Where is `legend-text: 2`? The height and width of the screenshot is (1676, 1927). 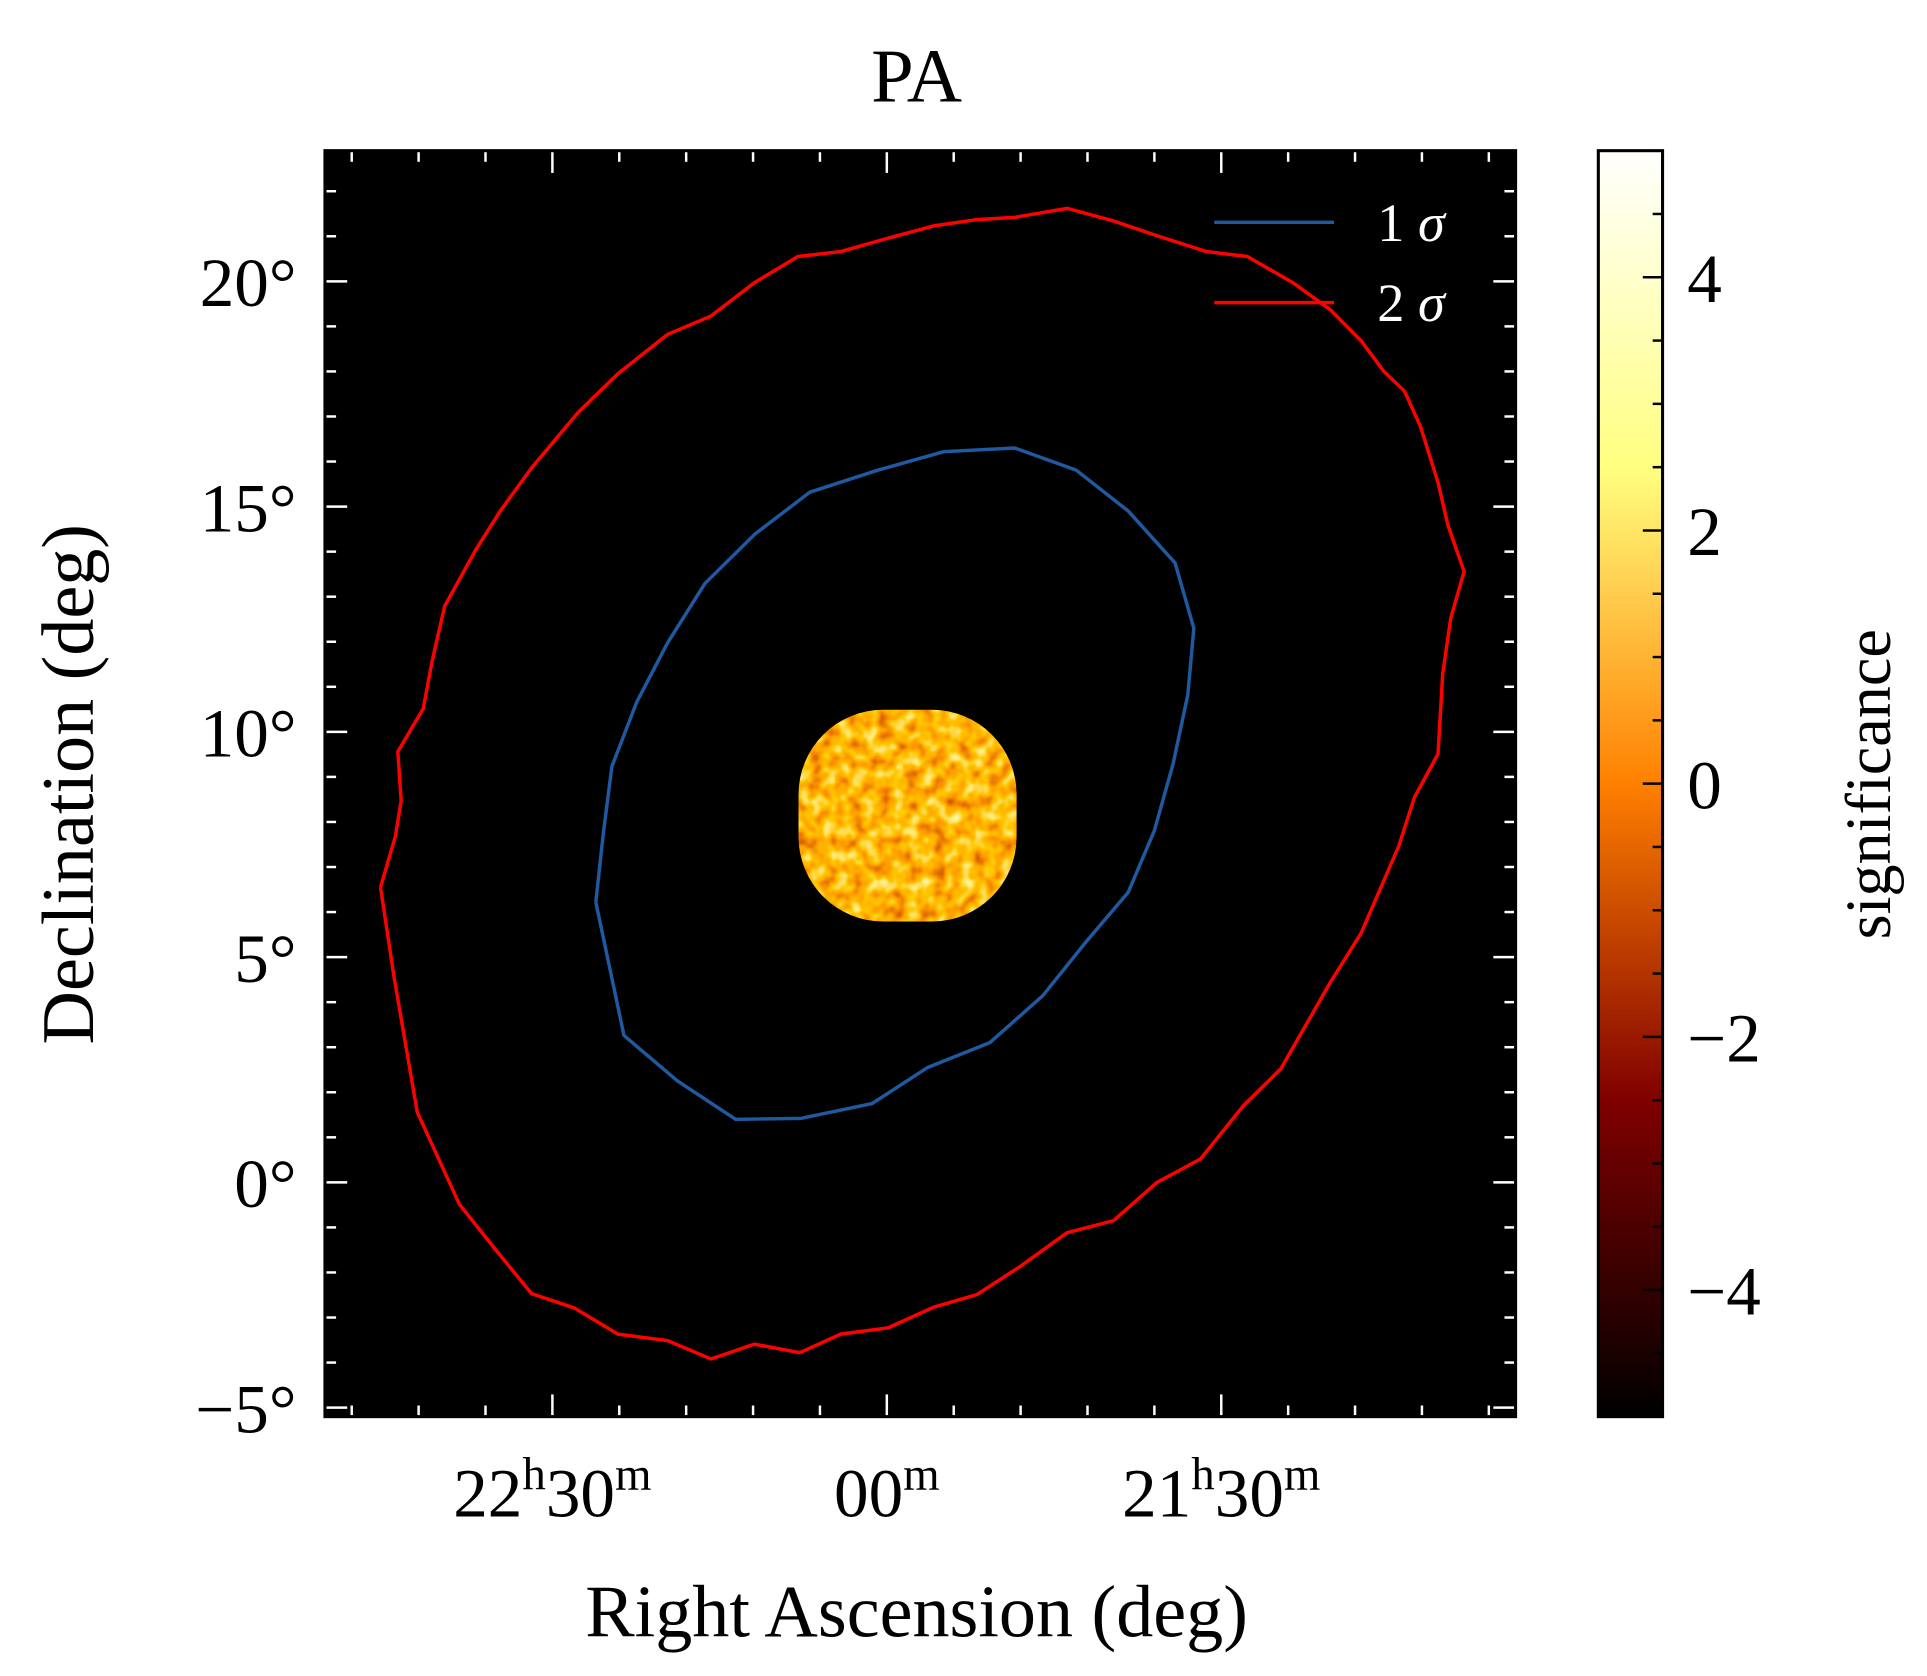 legend-text: 2 is located at coordinates (1397, 303).